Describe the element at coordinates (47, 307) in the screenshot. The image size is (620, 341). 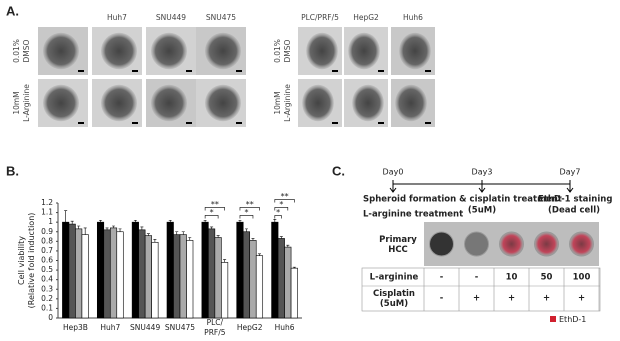
I see `y-tick-label: 0.1` at that location.